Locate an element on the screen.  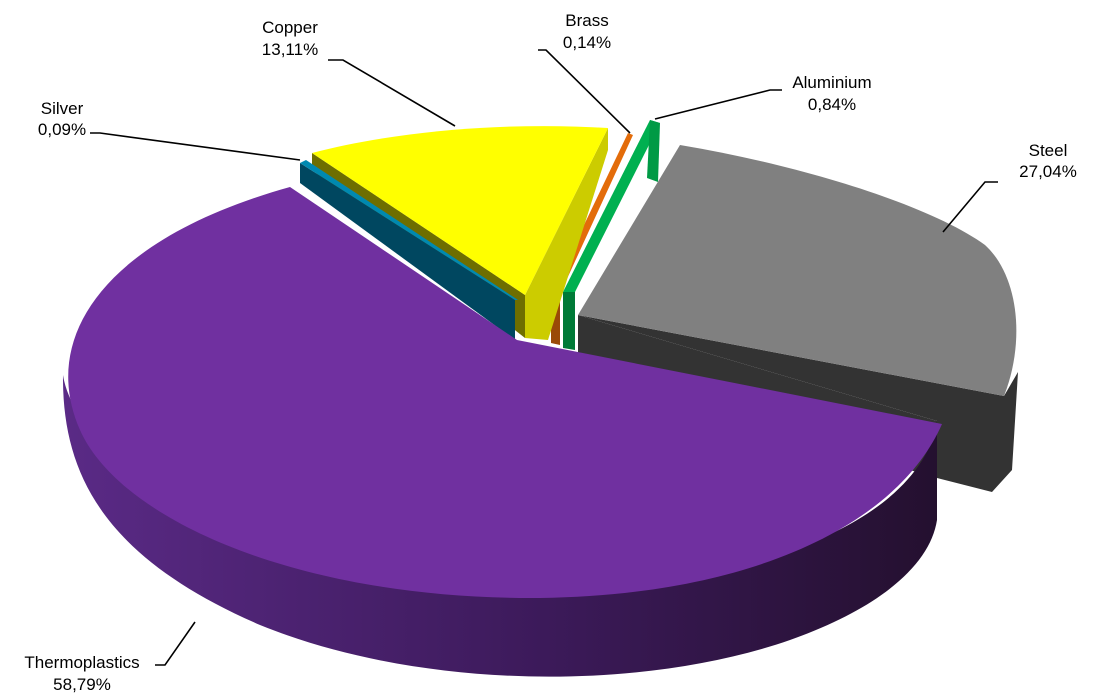
label-name-silver: Silver is located at coordinates (62, 108).